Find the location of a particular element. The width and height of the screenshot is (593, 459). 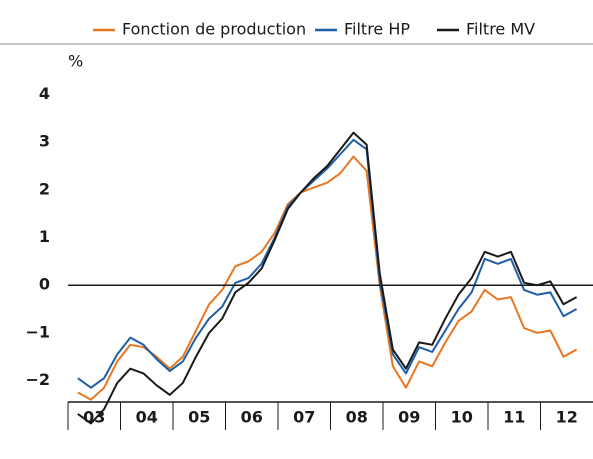

x-tick-label: 05 is located at coordinates (199, 417).